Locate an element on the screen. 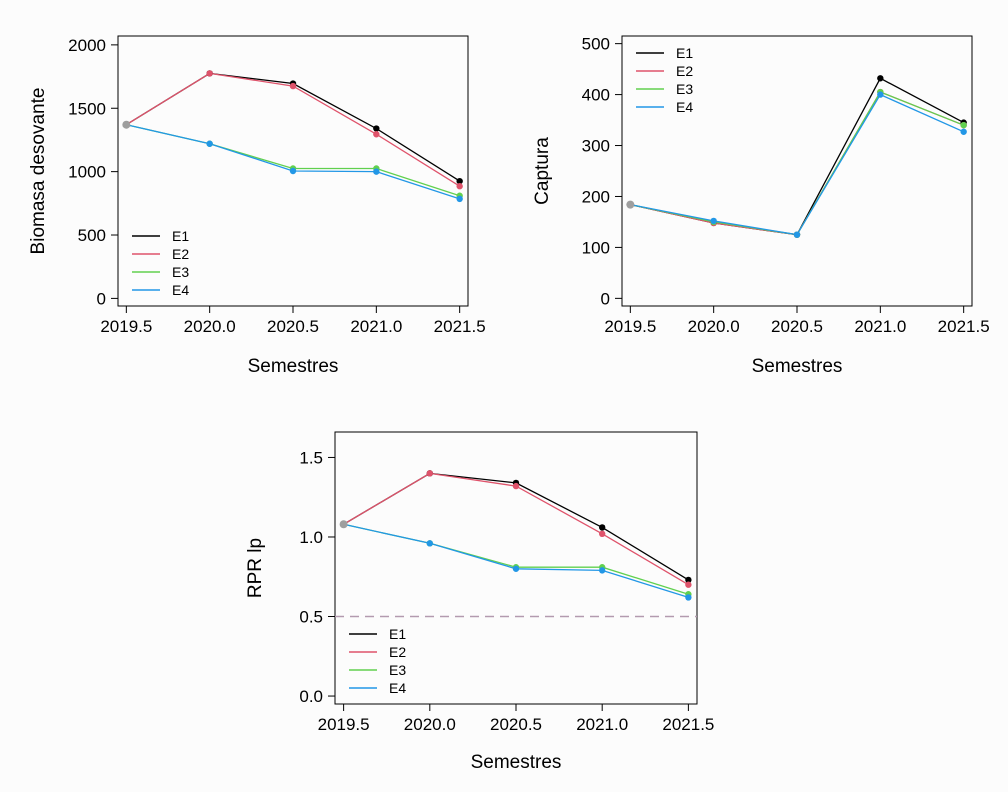 Image resolution: width=1008 pixels, height=792 pixels. y-tick-label: 1.5 is located at coordinates (311, 457).